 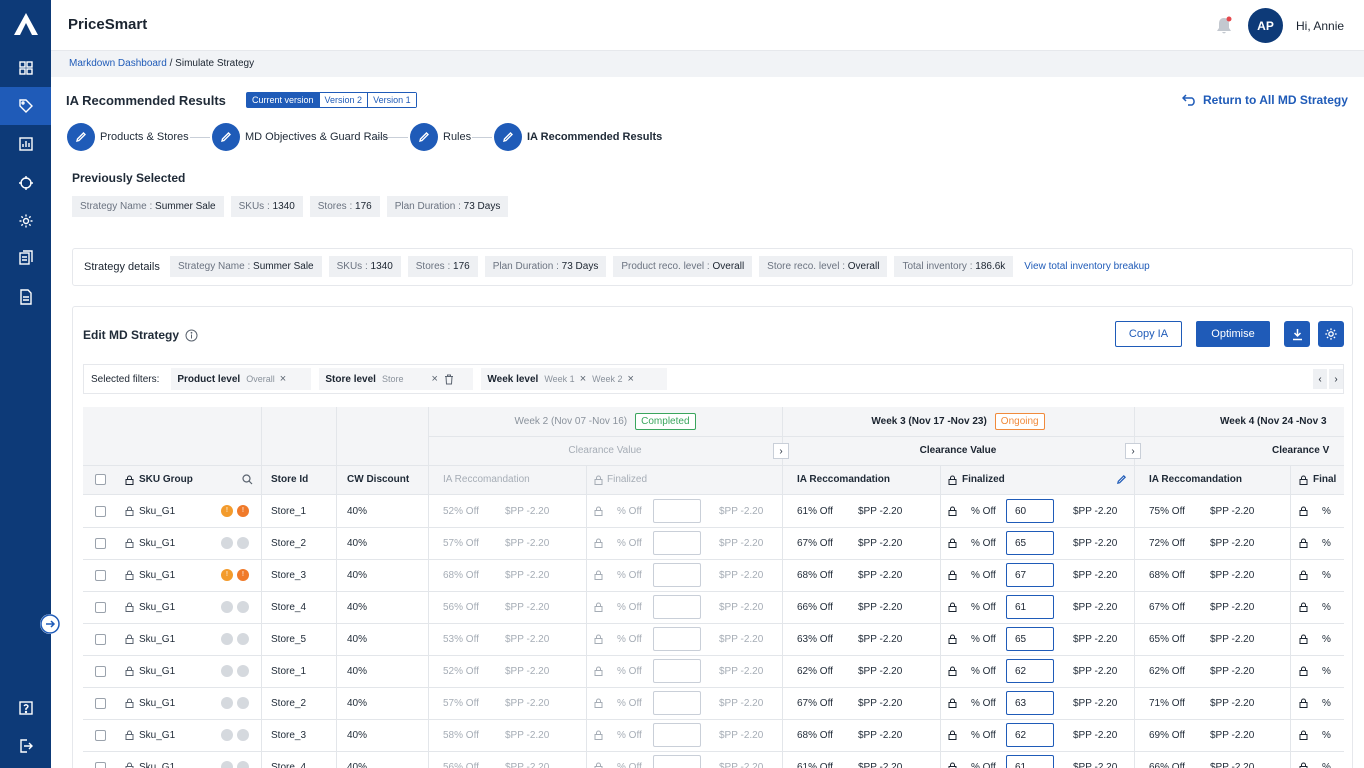 I want to click on version-2: Version 2, so click(x=344, y=100).